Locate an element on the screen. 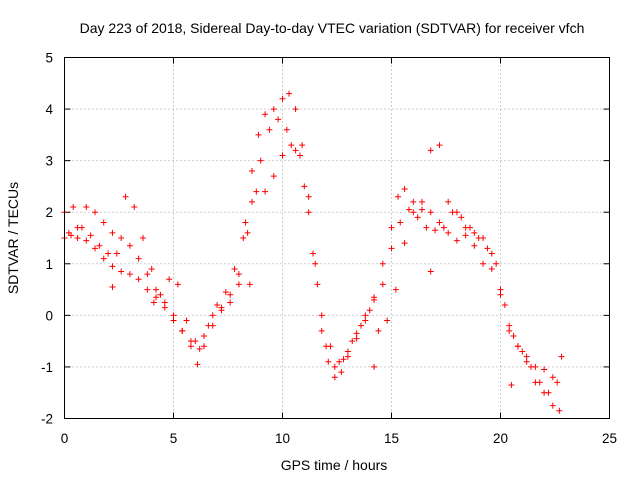  x-tick-label: 0 is located at coordinates (65, 438).